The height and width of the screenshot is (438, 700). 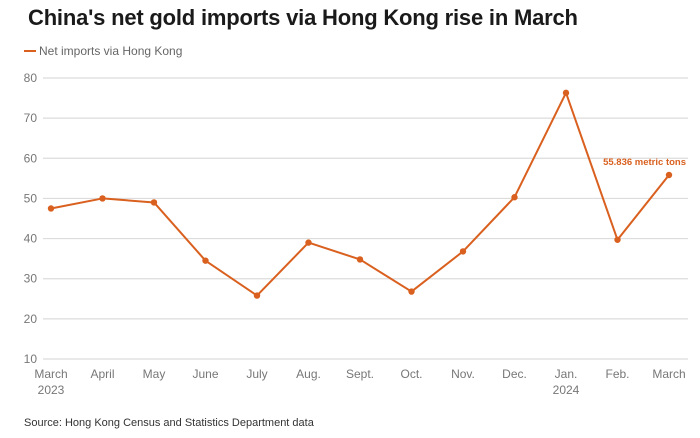 What do you see at coordinates (411, 374) in the screenshot?
I see `x-tick-label: Oct.` at bounding box center [411, 374].